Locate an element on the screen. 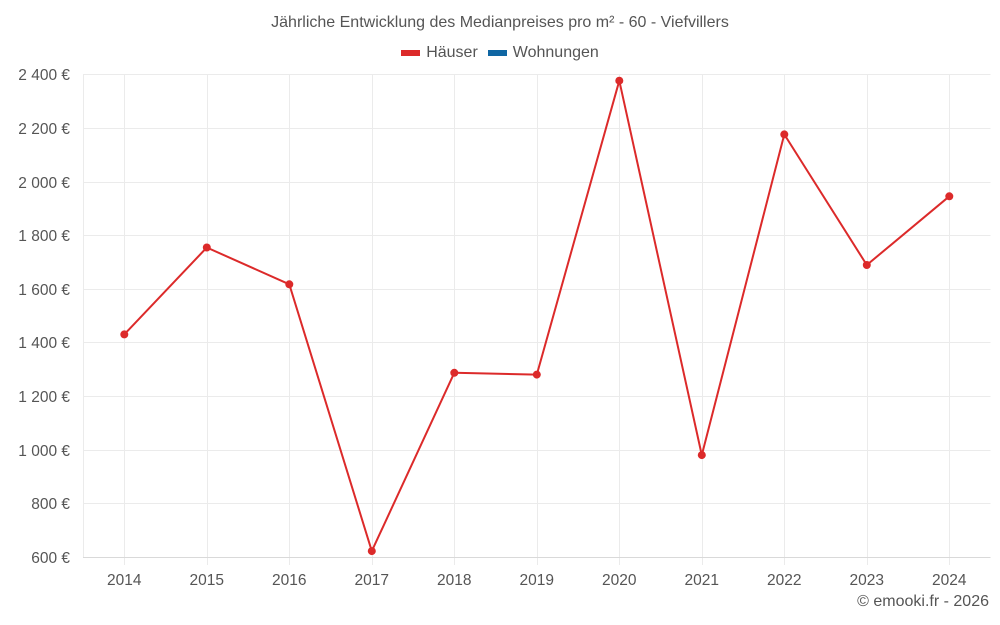 The image size is (1000, 625). legend-item-wohnungen: Wohnungen is located at coordinates (543, 53).